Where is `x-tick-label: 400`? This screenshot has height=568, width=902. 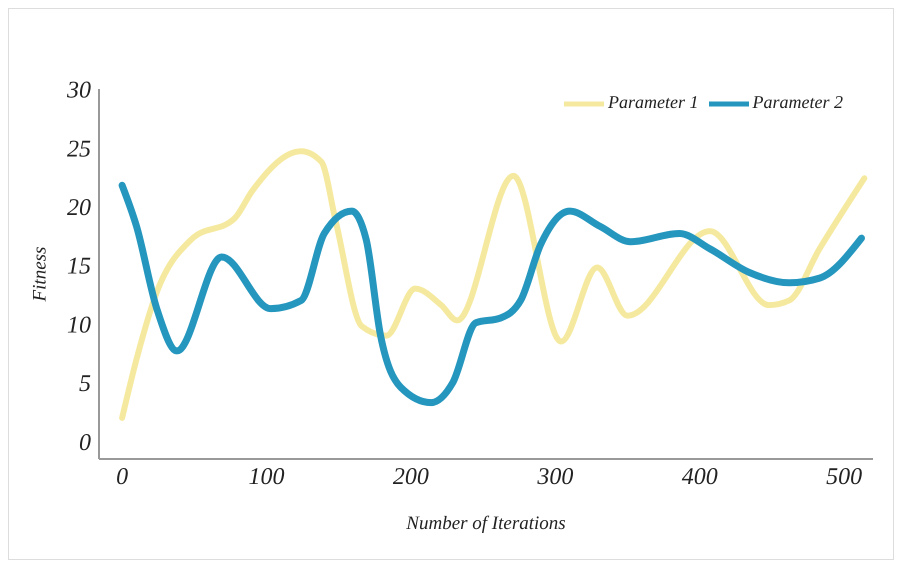 x-tick-label: 400 is located at coordinates (700, 477).